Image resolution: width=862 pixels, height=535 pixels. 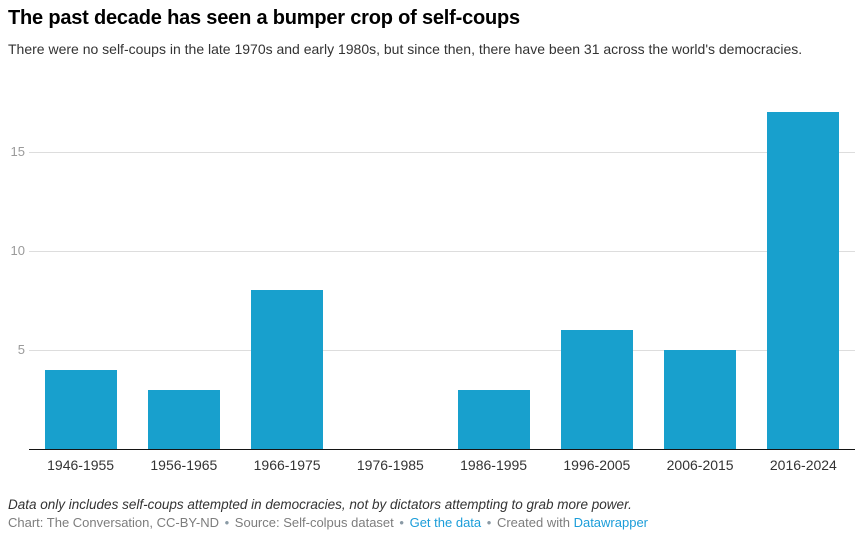 What do you see at coordinates (287, 465) in the screenshot?
I see `x-axis-label: 1966-1975` at bounding box center [287, 465].